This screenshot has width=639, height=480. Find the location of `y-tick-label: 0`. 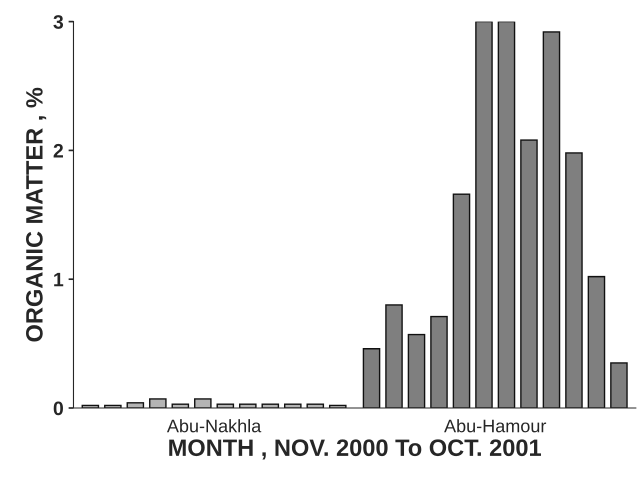

y-tick-label: 0 is located at coordinates (58, 408).